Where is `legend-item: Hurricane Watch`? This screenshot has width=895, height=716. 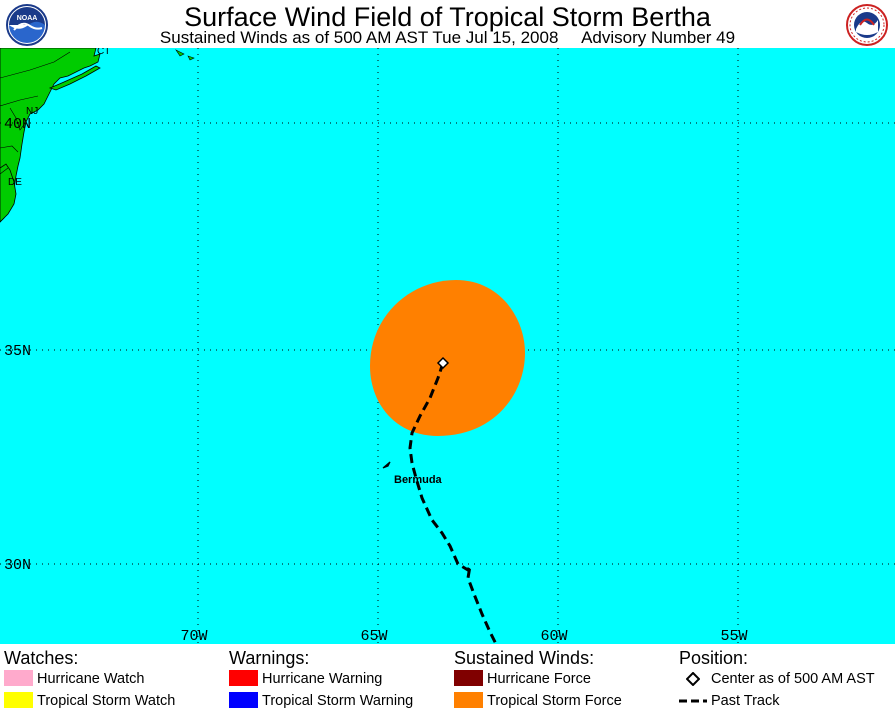
legend-item: Hurricane Watch is located at coordinates (89, 679).